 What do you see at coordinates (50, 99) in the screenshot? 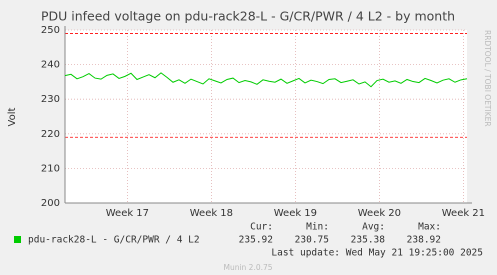
I see `y-tick-label: 230` at bounding box center [50, 99].